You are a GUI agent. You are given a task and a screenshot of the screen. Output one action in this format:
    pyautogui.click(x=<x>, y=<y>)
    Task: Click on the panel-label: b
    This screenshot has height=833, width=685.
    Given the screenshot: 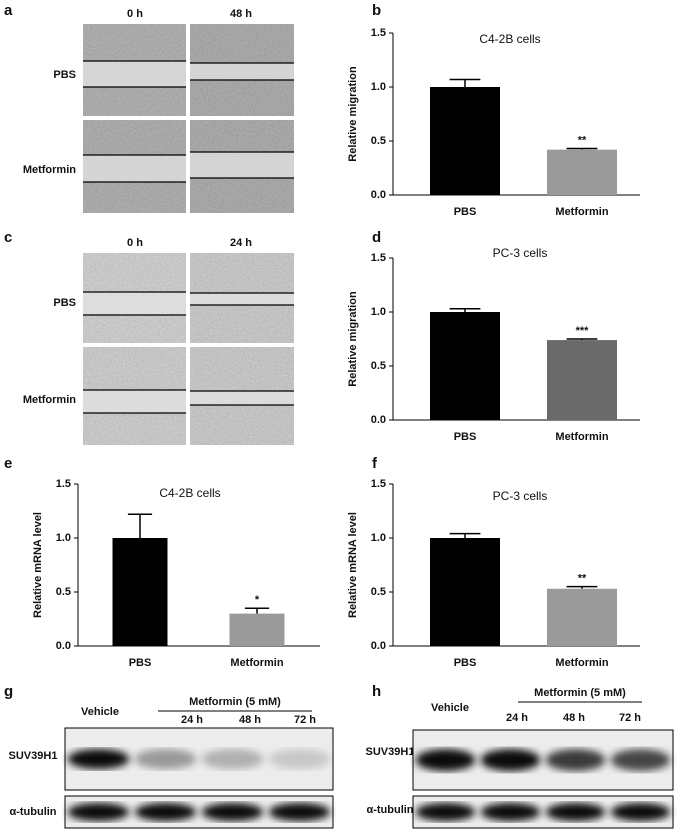 What is the action you would take?
    pyautogui.click(x=376, y=10)
    